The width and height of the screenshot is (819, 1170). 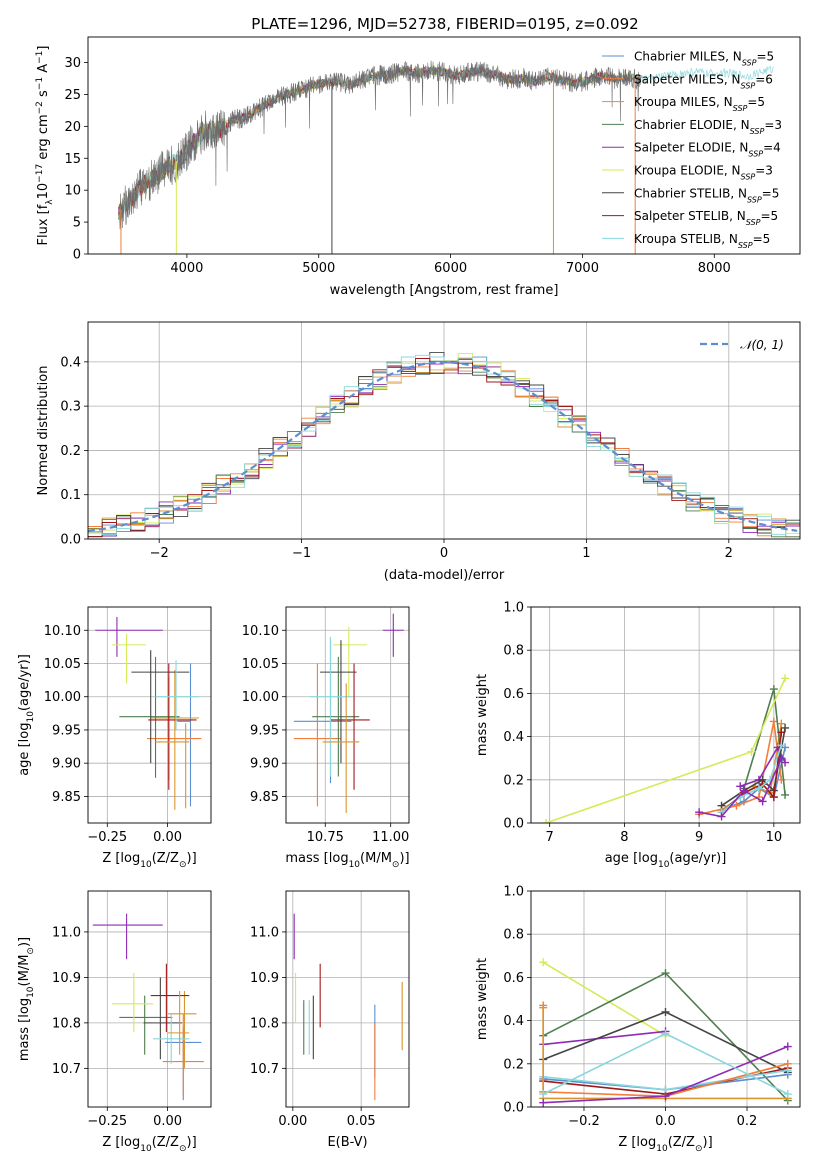 What do you see at coordinates (347, 860) in the screenshot?
I see `x-axis-label: mass [log10(M/M⊙)]` at bounding box center [347, 860].